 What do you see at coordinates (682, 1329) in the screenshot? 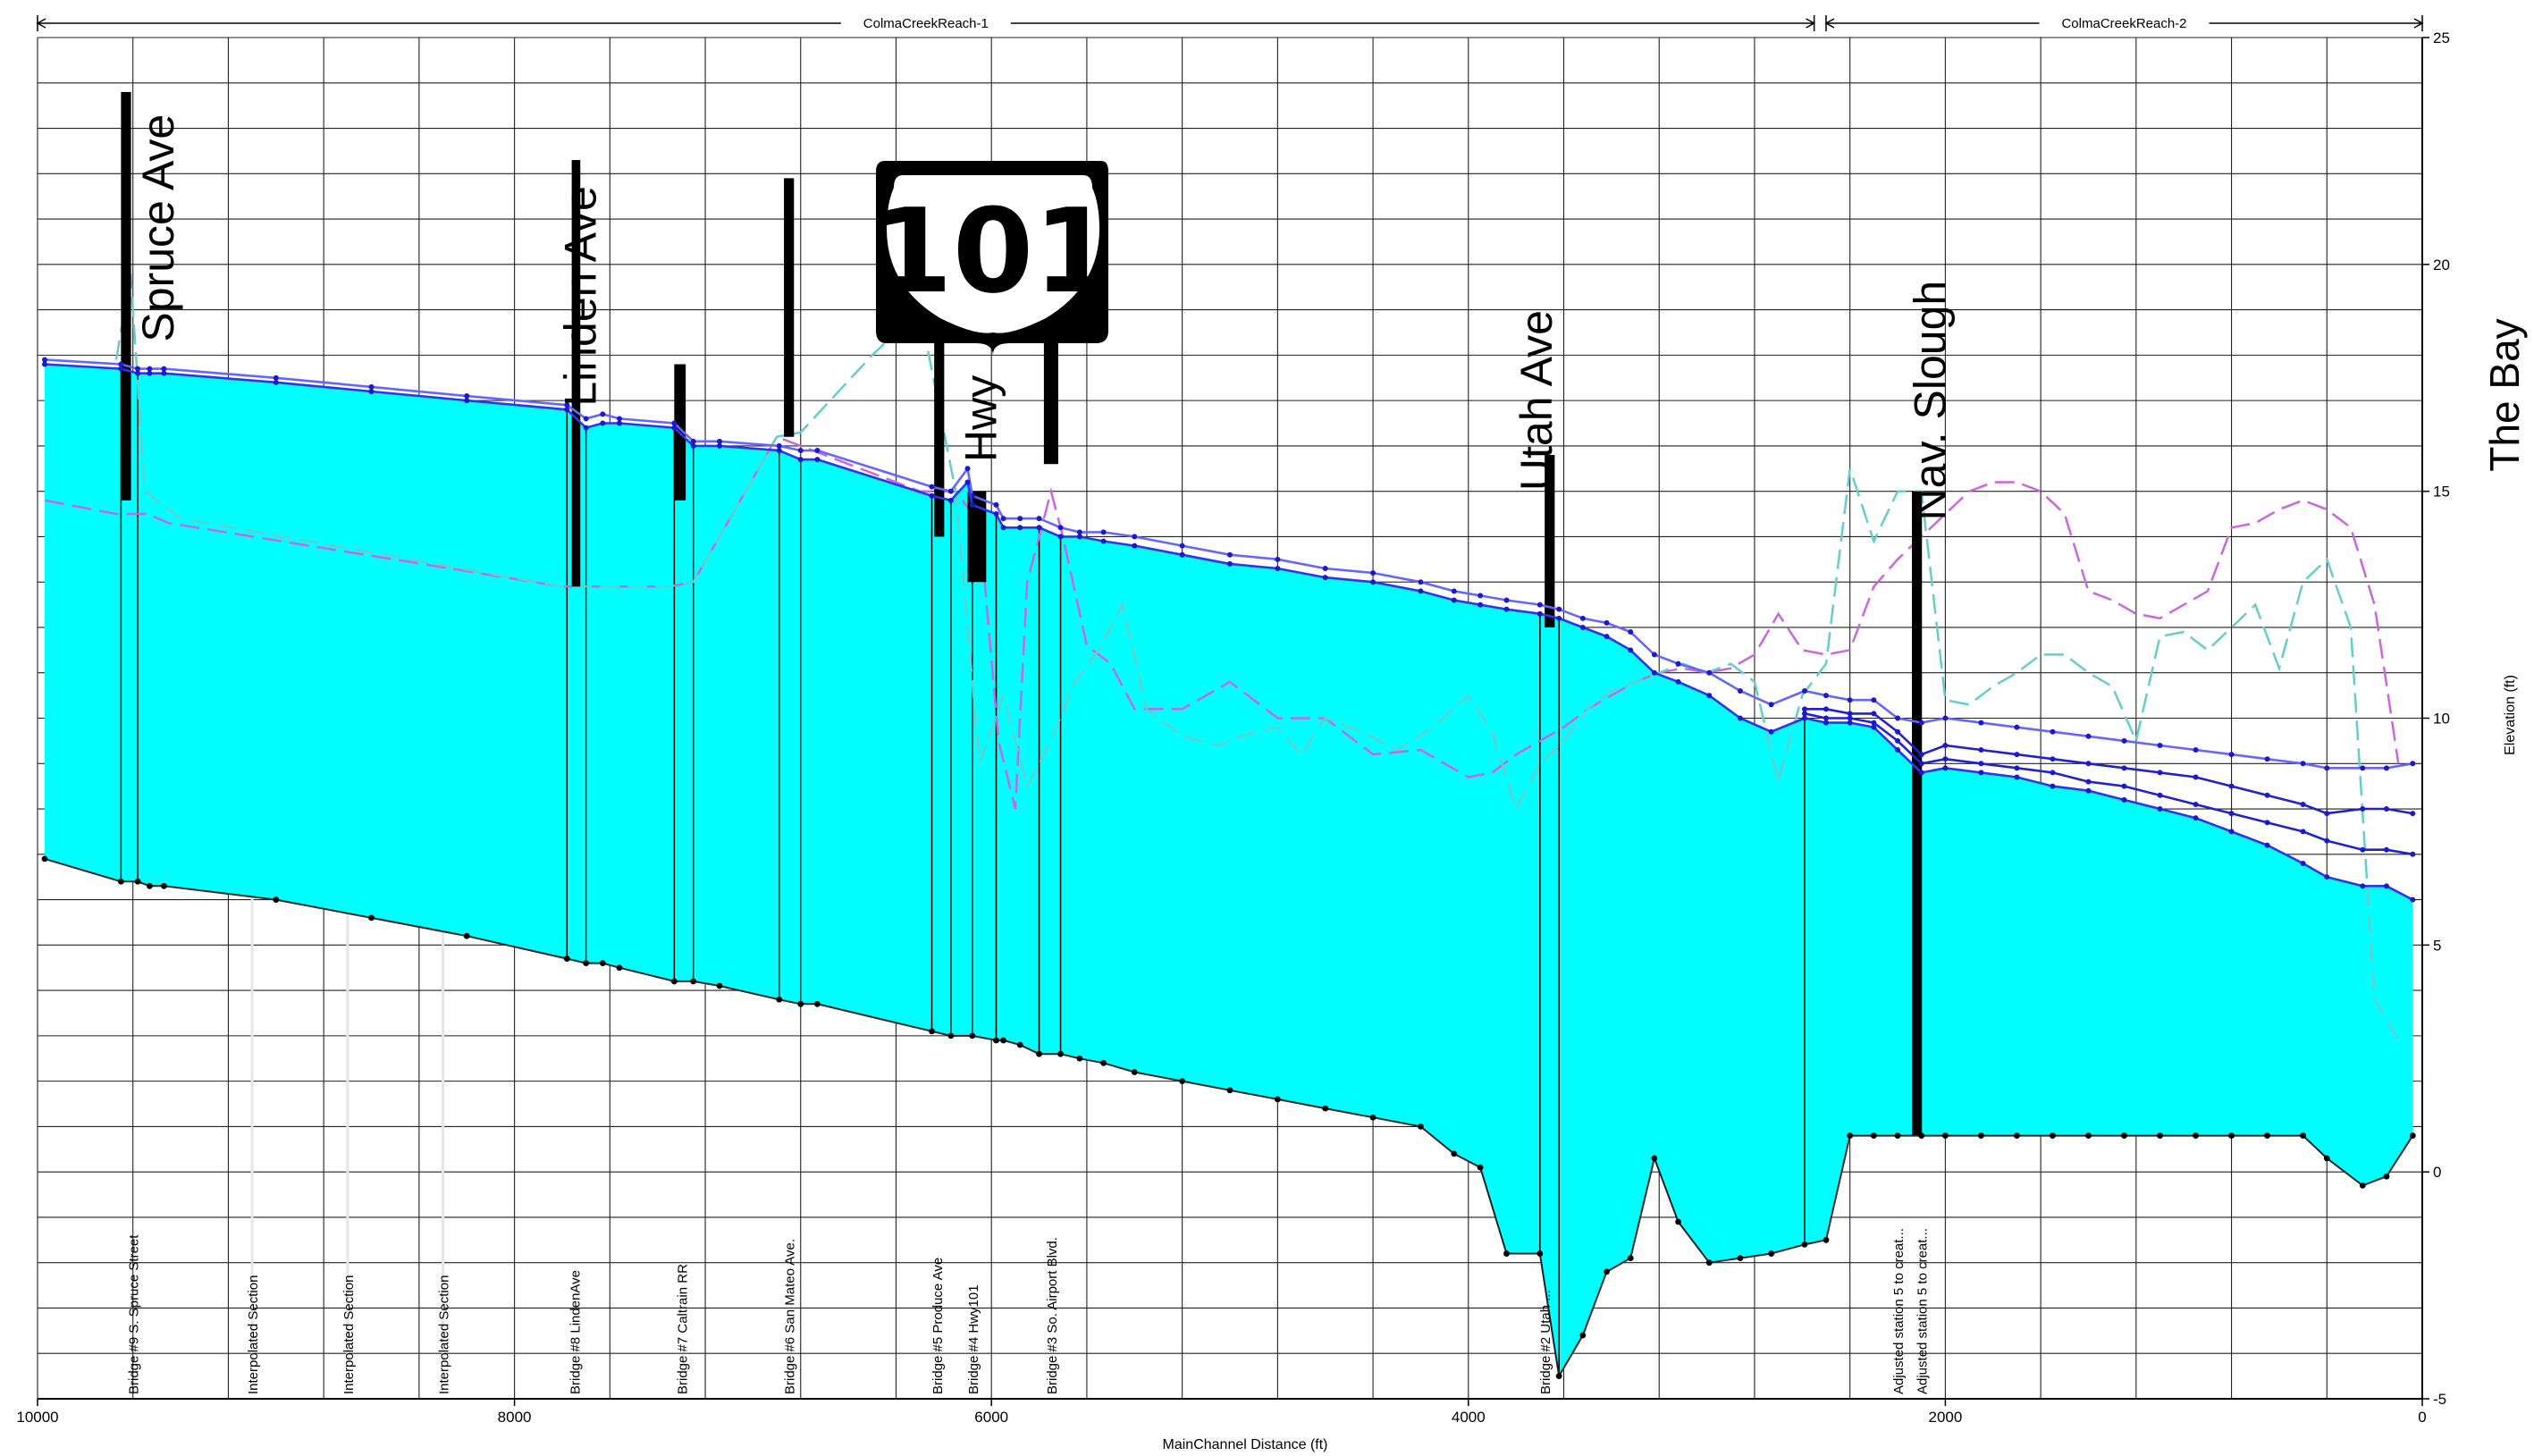
I see `cross-section-label: Bridge #7 Caltrain RR` at bounding box center [682, 1329].